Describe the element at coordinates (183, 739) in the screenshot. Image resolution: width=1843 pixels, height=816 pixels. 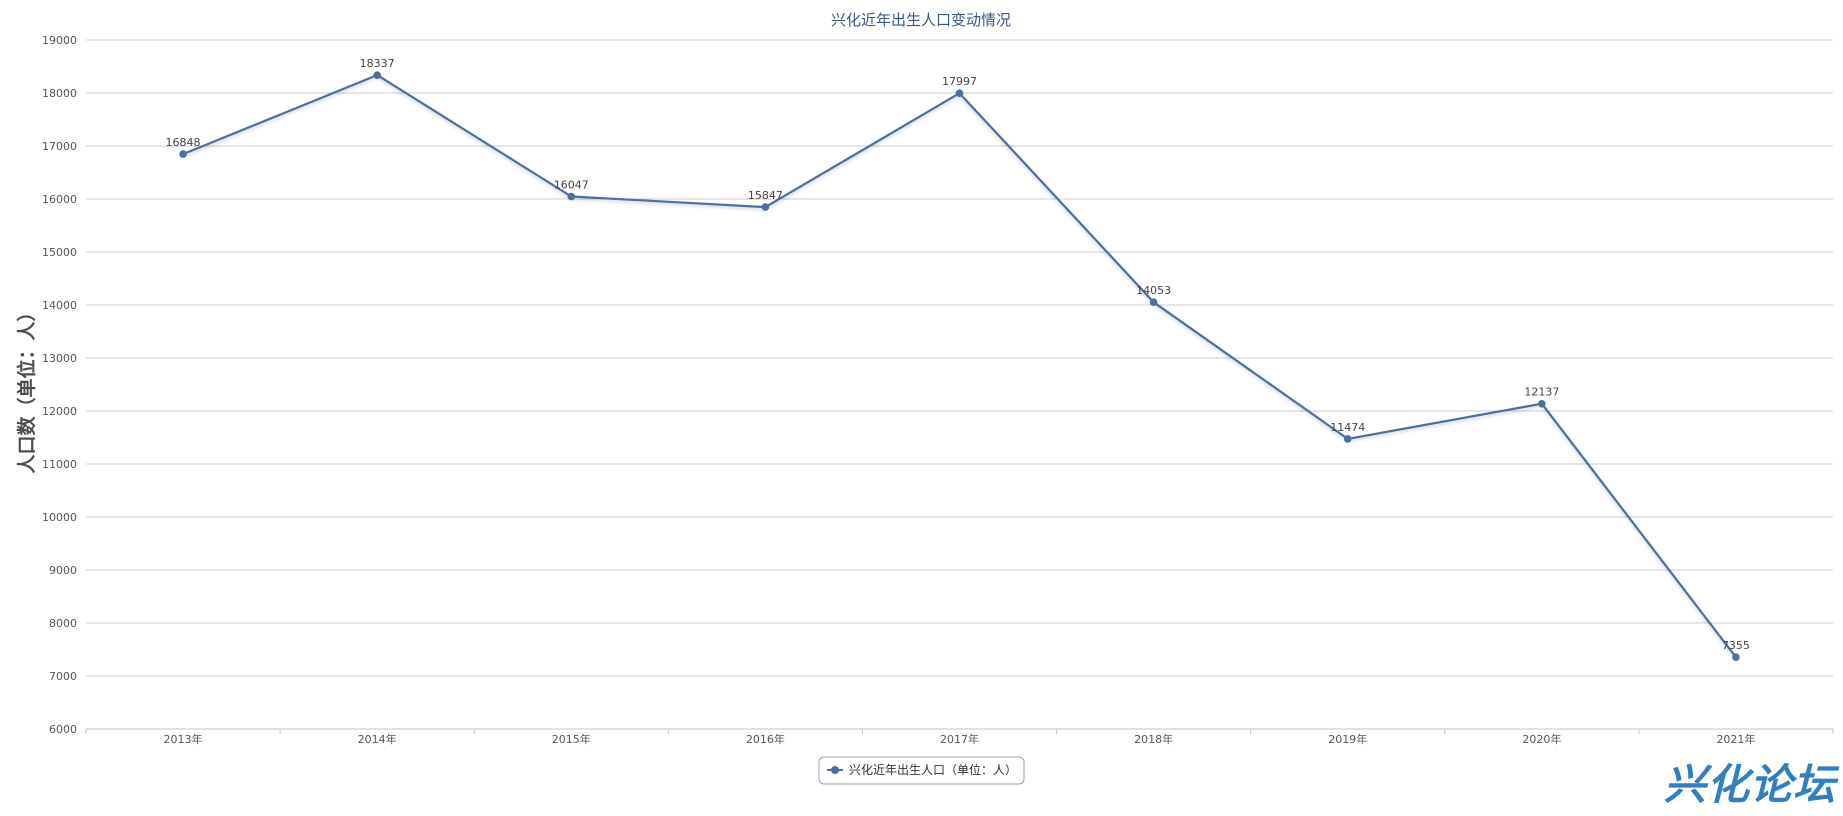
I see `x-tick-label: 2013年` at that location.